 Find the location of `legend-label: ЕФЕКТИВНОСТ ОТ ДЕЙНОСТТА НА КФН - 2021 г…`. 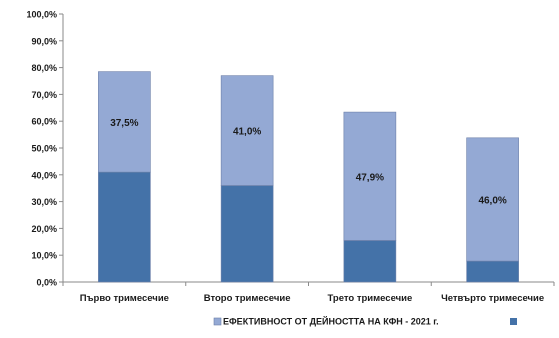

legend-label: ЕФЕКТИВНОСТ ОТ ДЕЙНОСТТА НА КФН - 2021 г… is located at coordinates (331, 321).